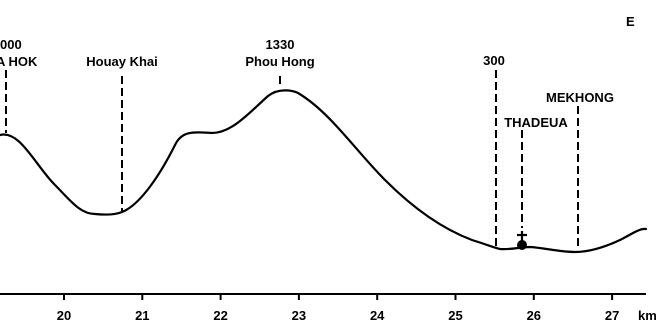  What do you see at coordinates (522, 240) in the screenshot?
I see `church-cross-icon` at bounding box center [522, 240].